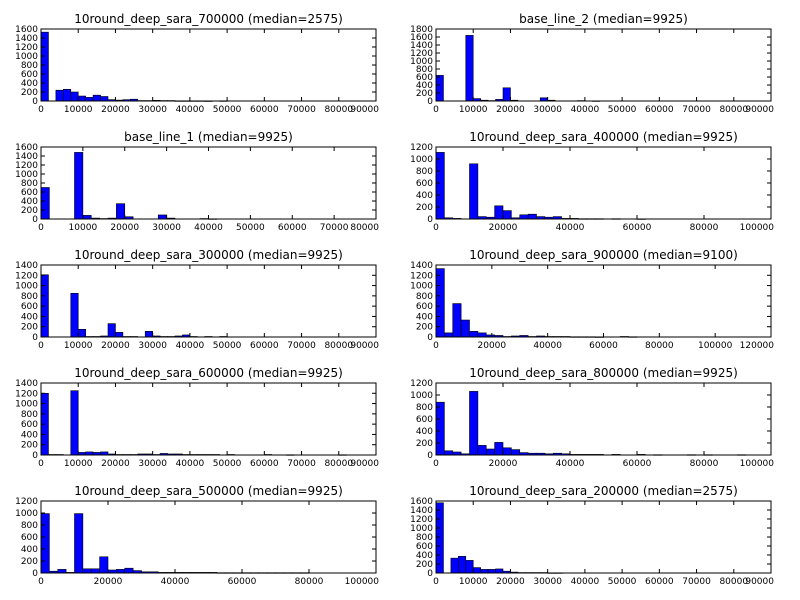  Describe the element at coordinates (208, 491) in the screenshot. I see `panel-title: 10round_deep_sara_500000 (median=9925)` at that location.